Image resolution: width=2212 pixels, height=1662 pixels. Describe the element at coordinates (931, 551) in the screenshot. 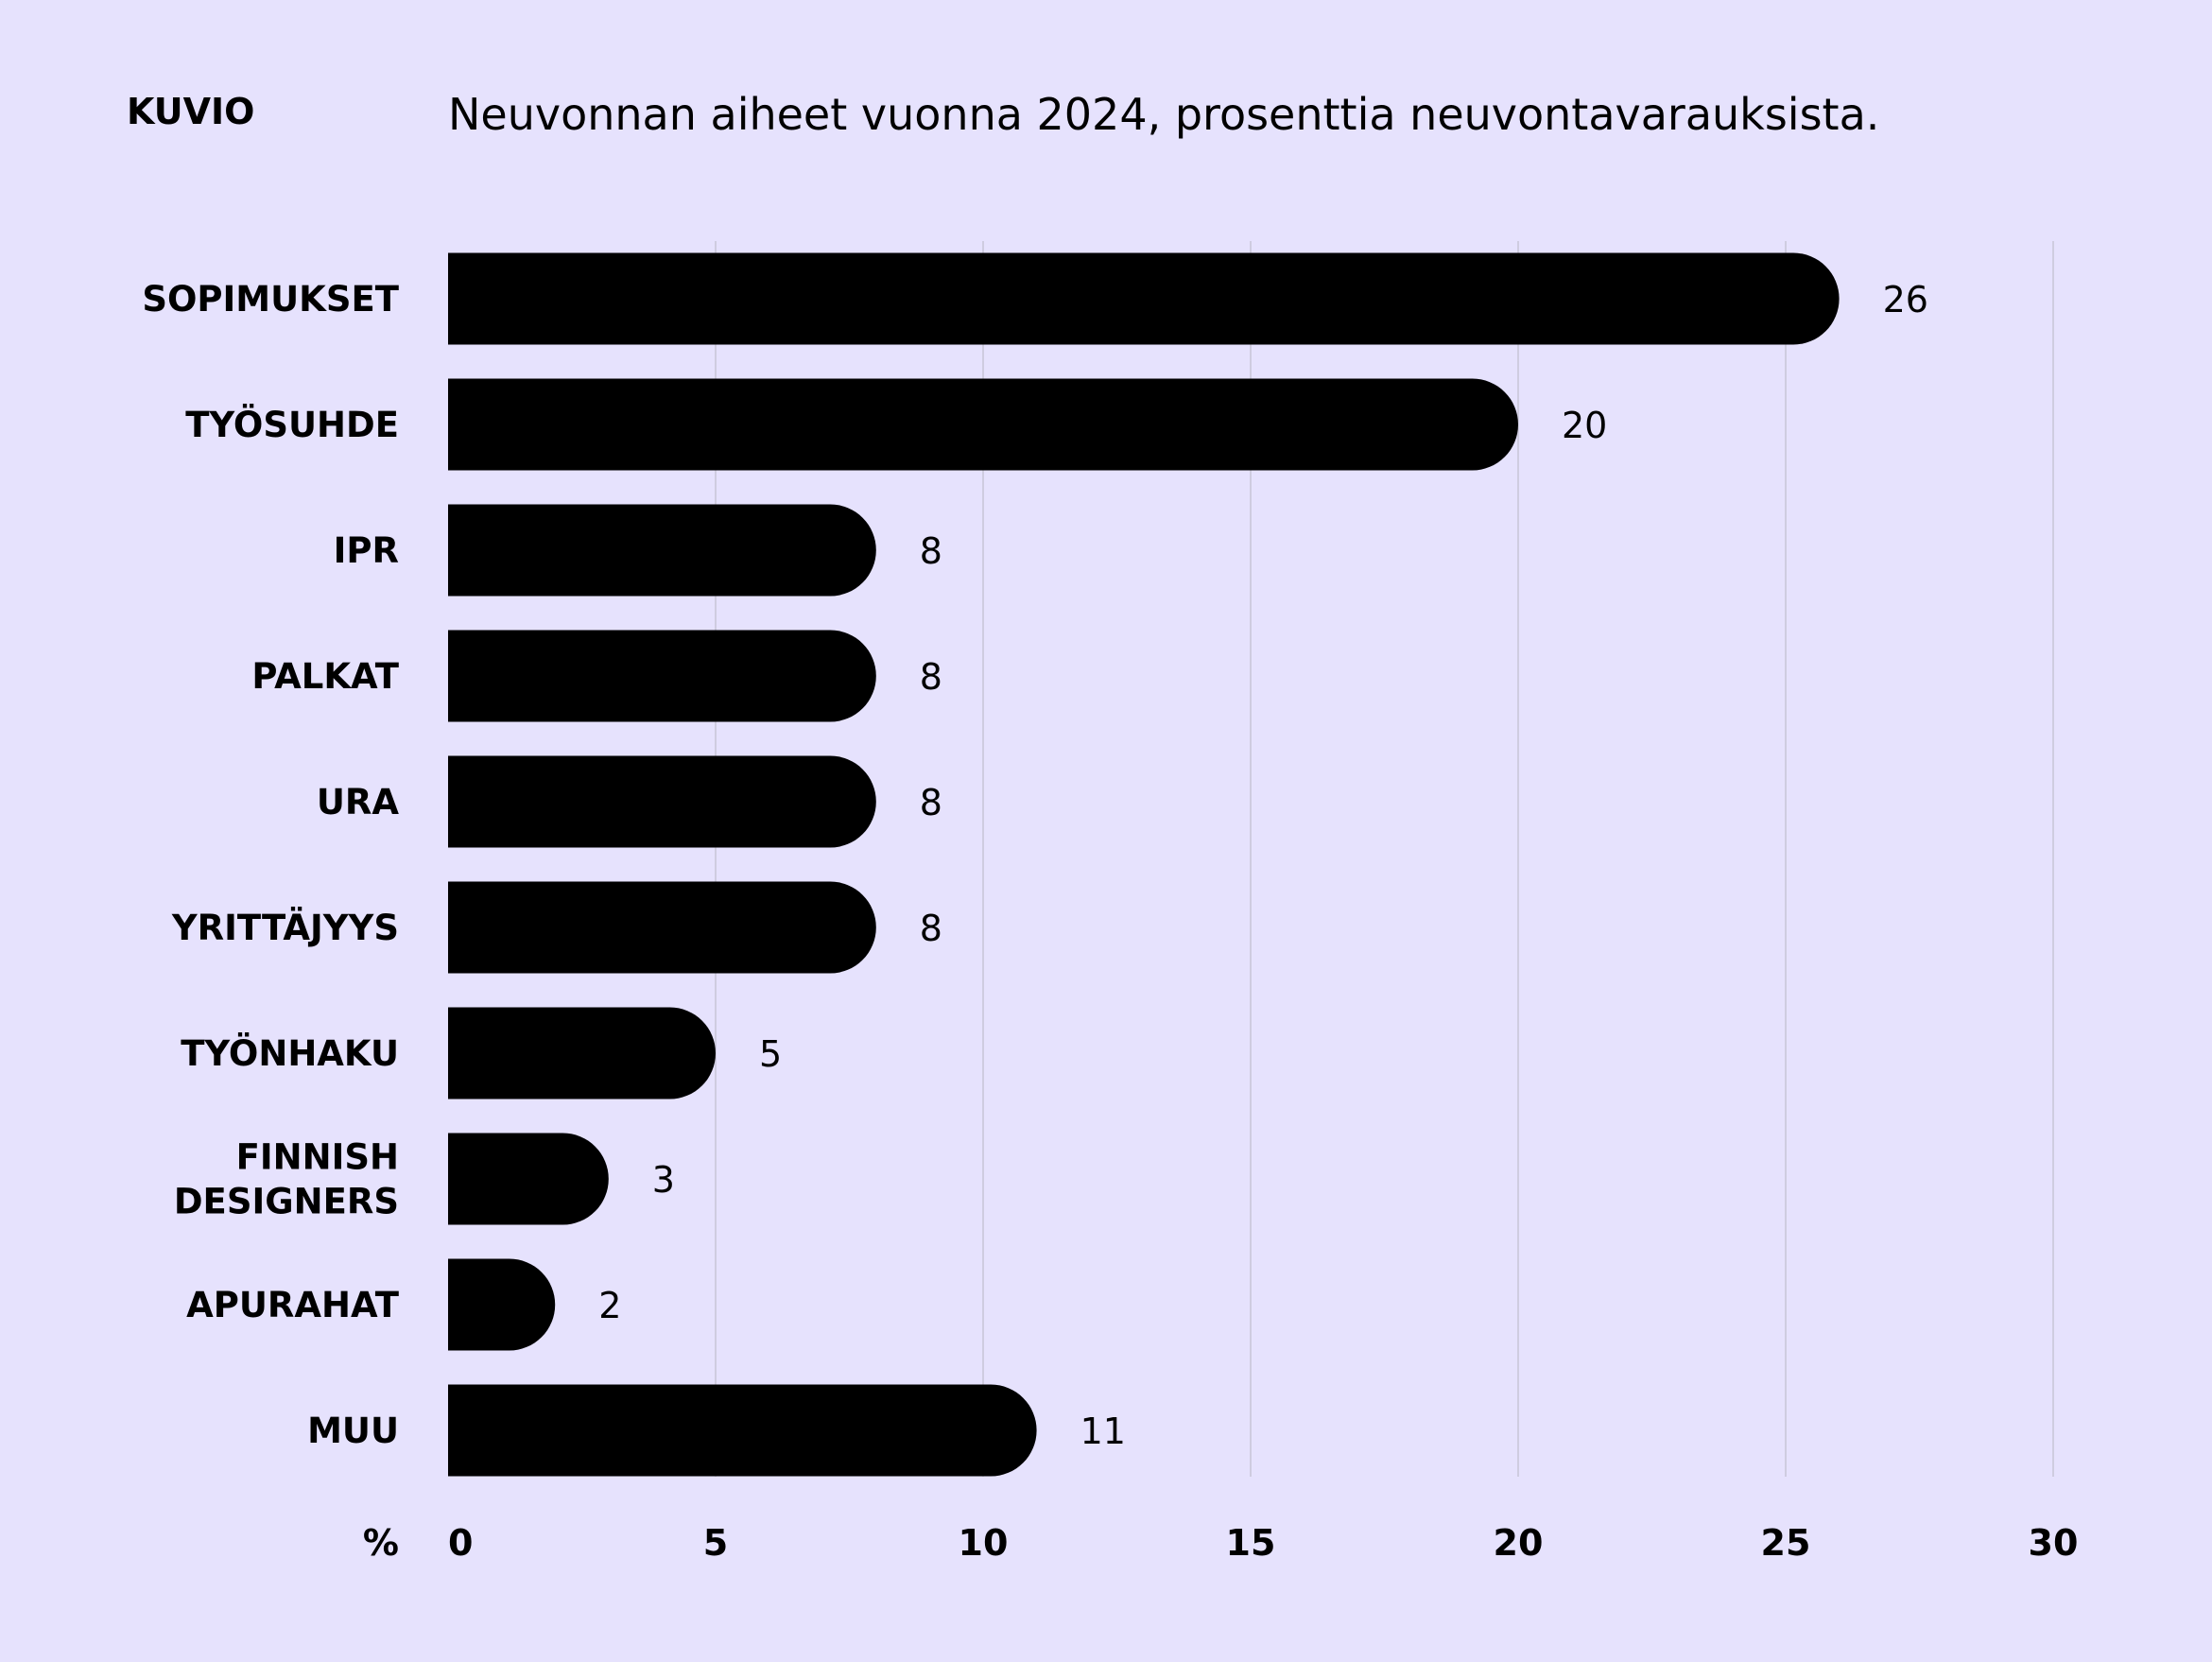

I see `value-label-3: 8` at that location.